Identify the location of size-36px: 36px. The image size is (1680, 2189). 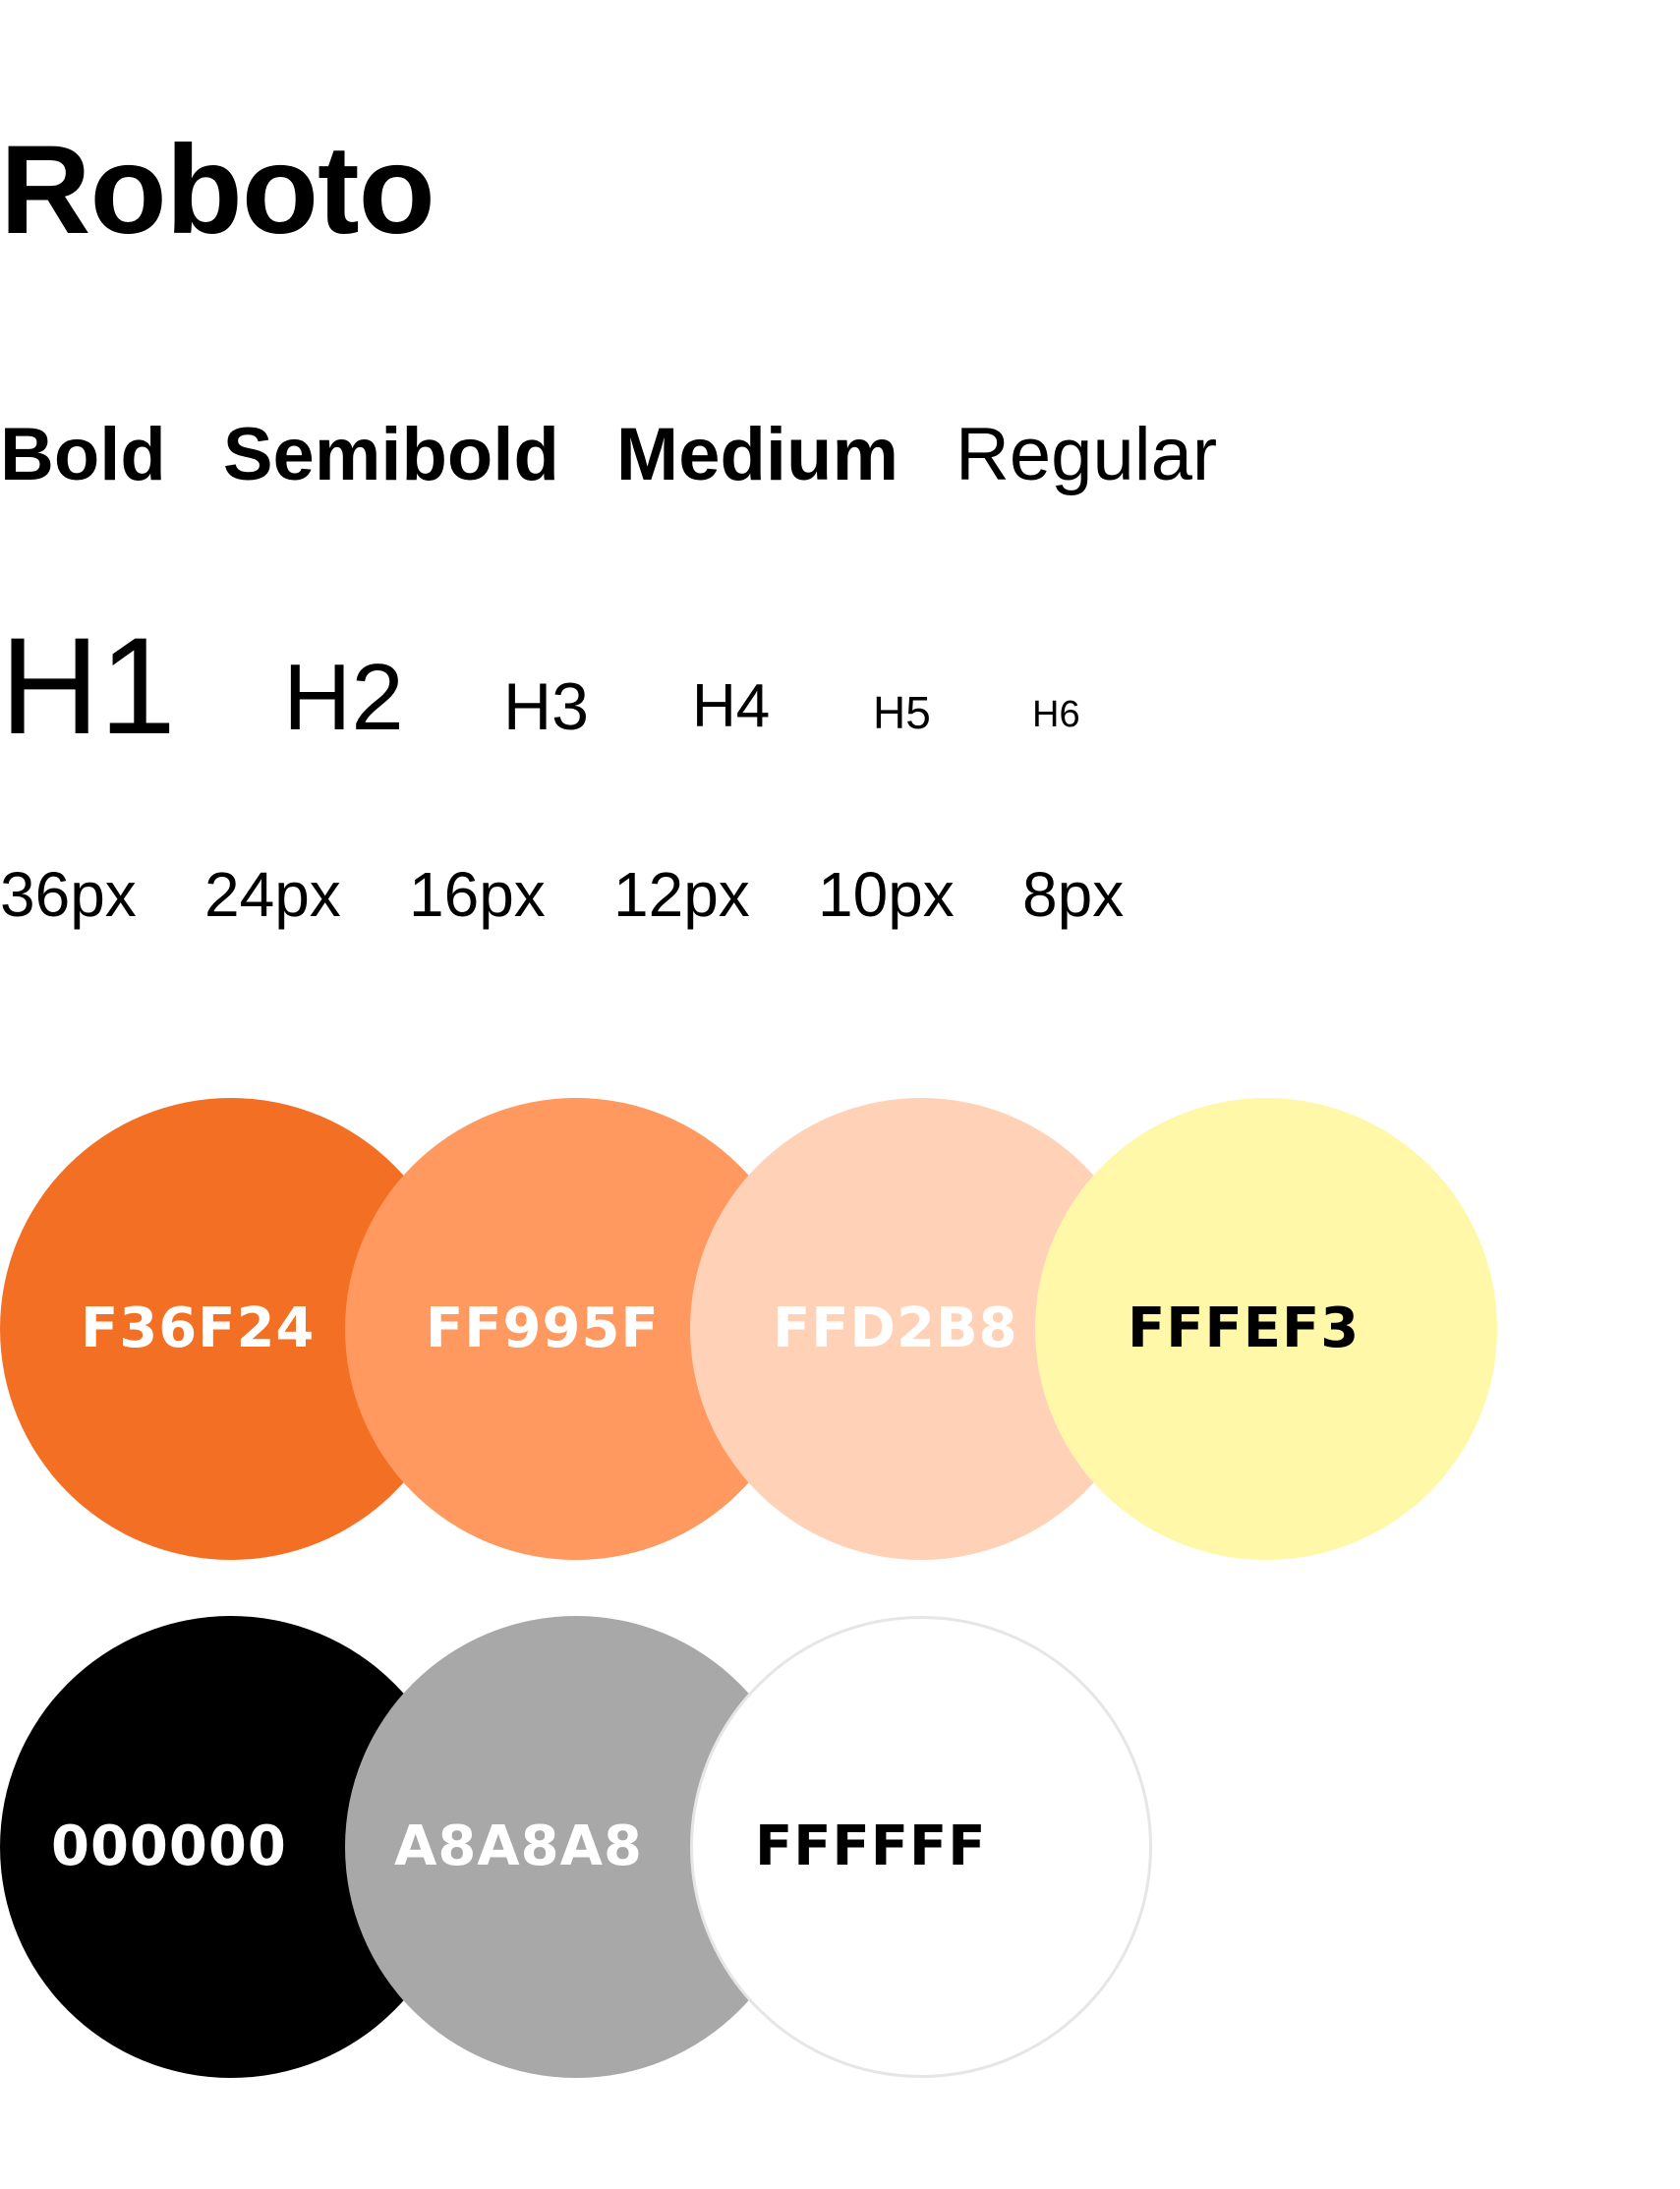
(68, 894).